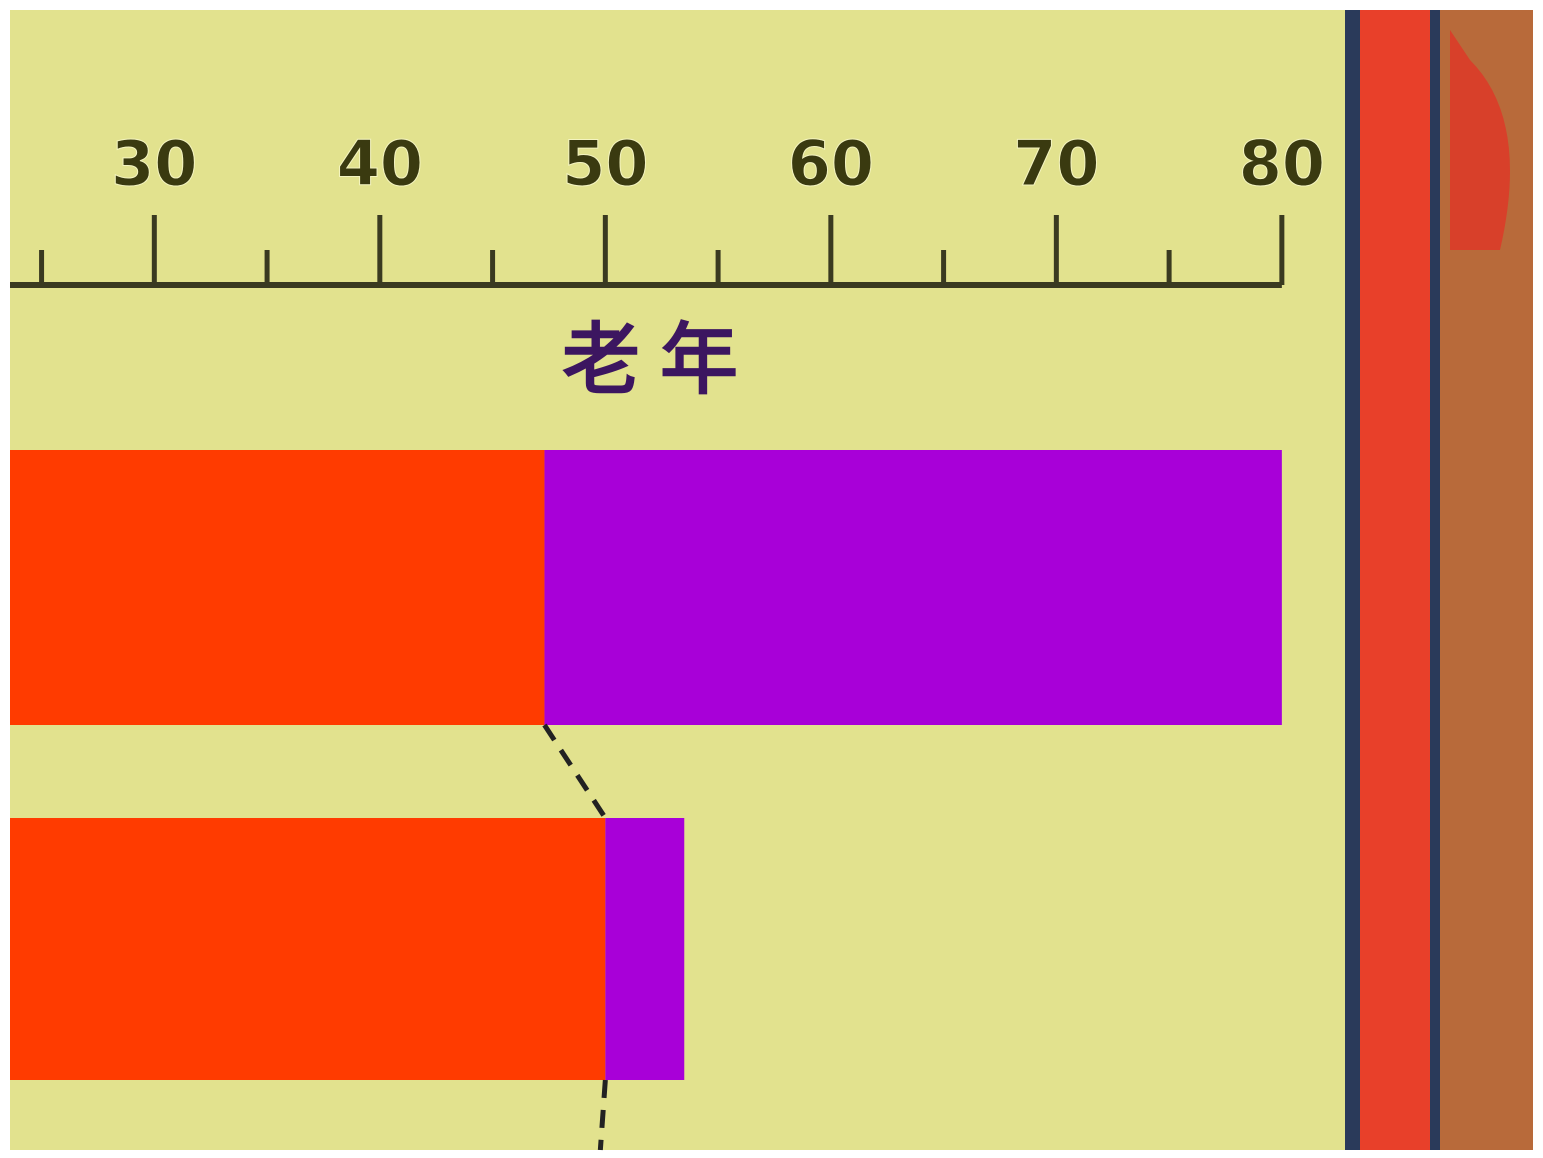 This screenshot has width=1543, height=1158. I want to click on tv-side-shape, so click(1480, 140).